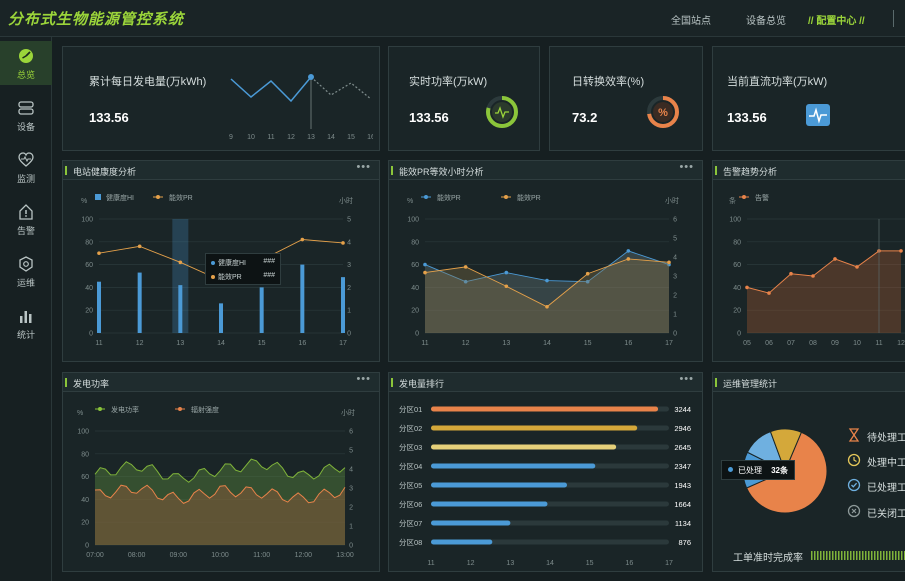 Image resolution: width=905 pixels, height=581 pixels. What do you see at coordinates (809, 170) in the screenshot?
I see `alarm-panel-header: 告警趋势分析` at bounding box center [809, 170].